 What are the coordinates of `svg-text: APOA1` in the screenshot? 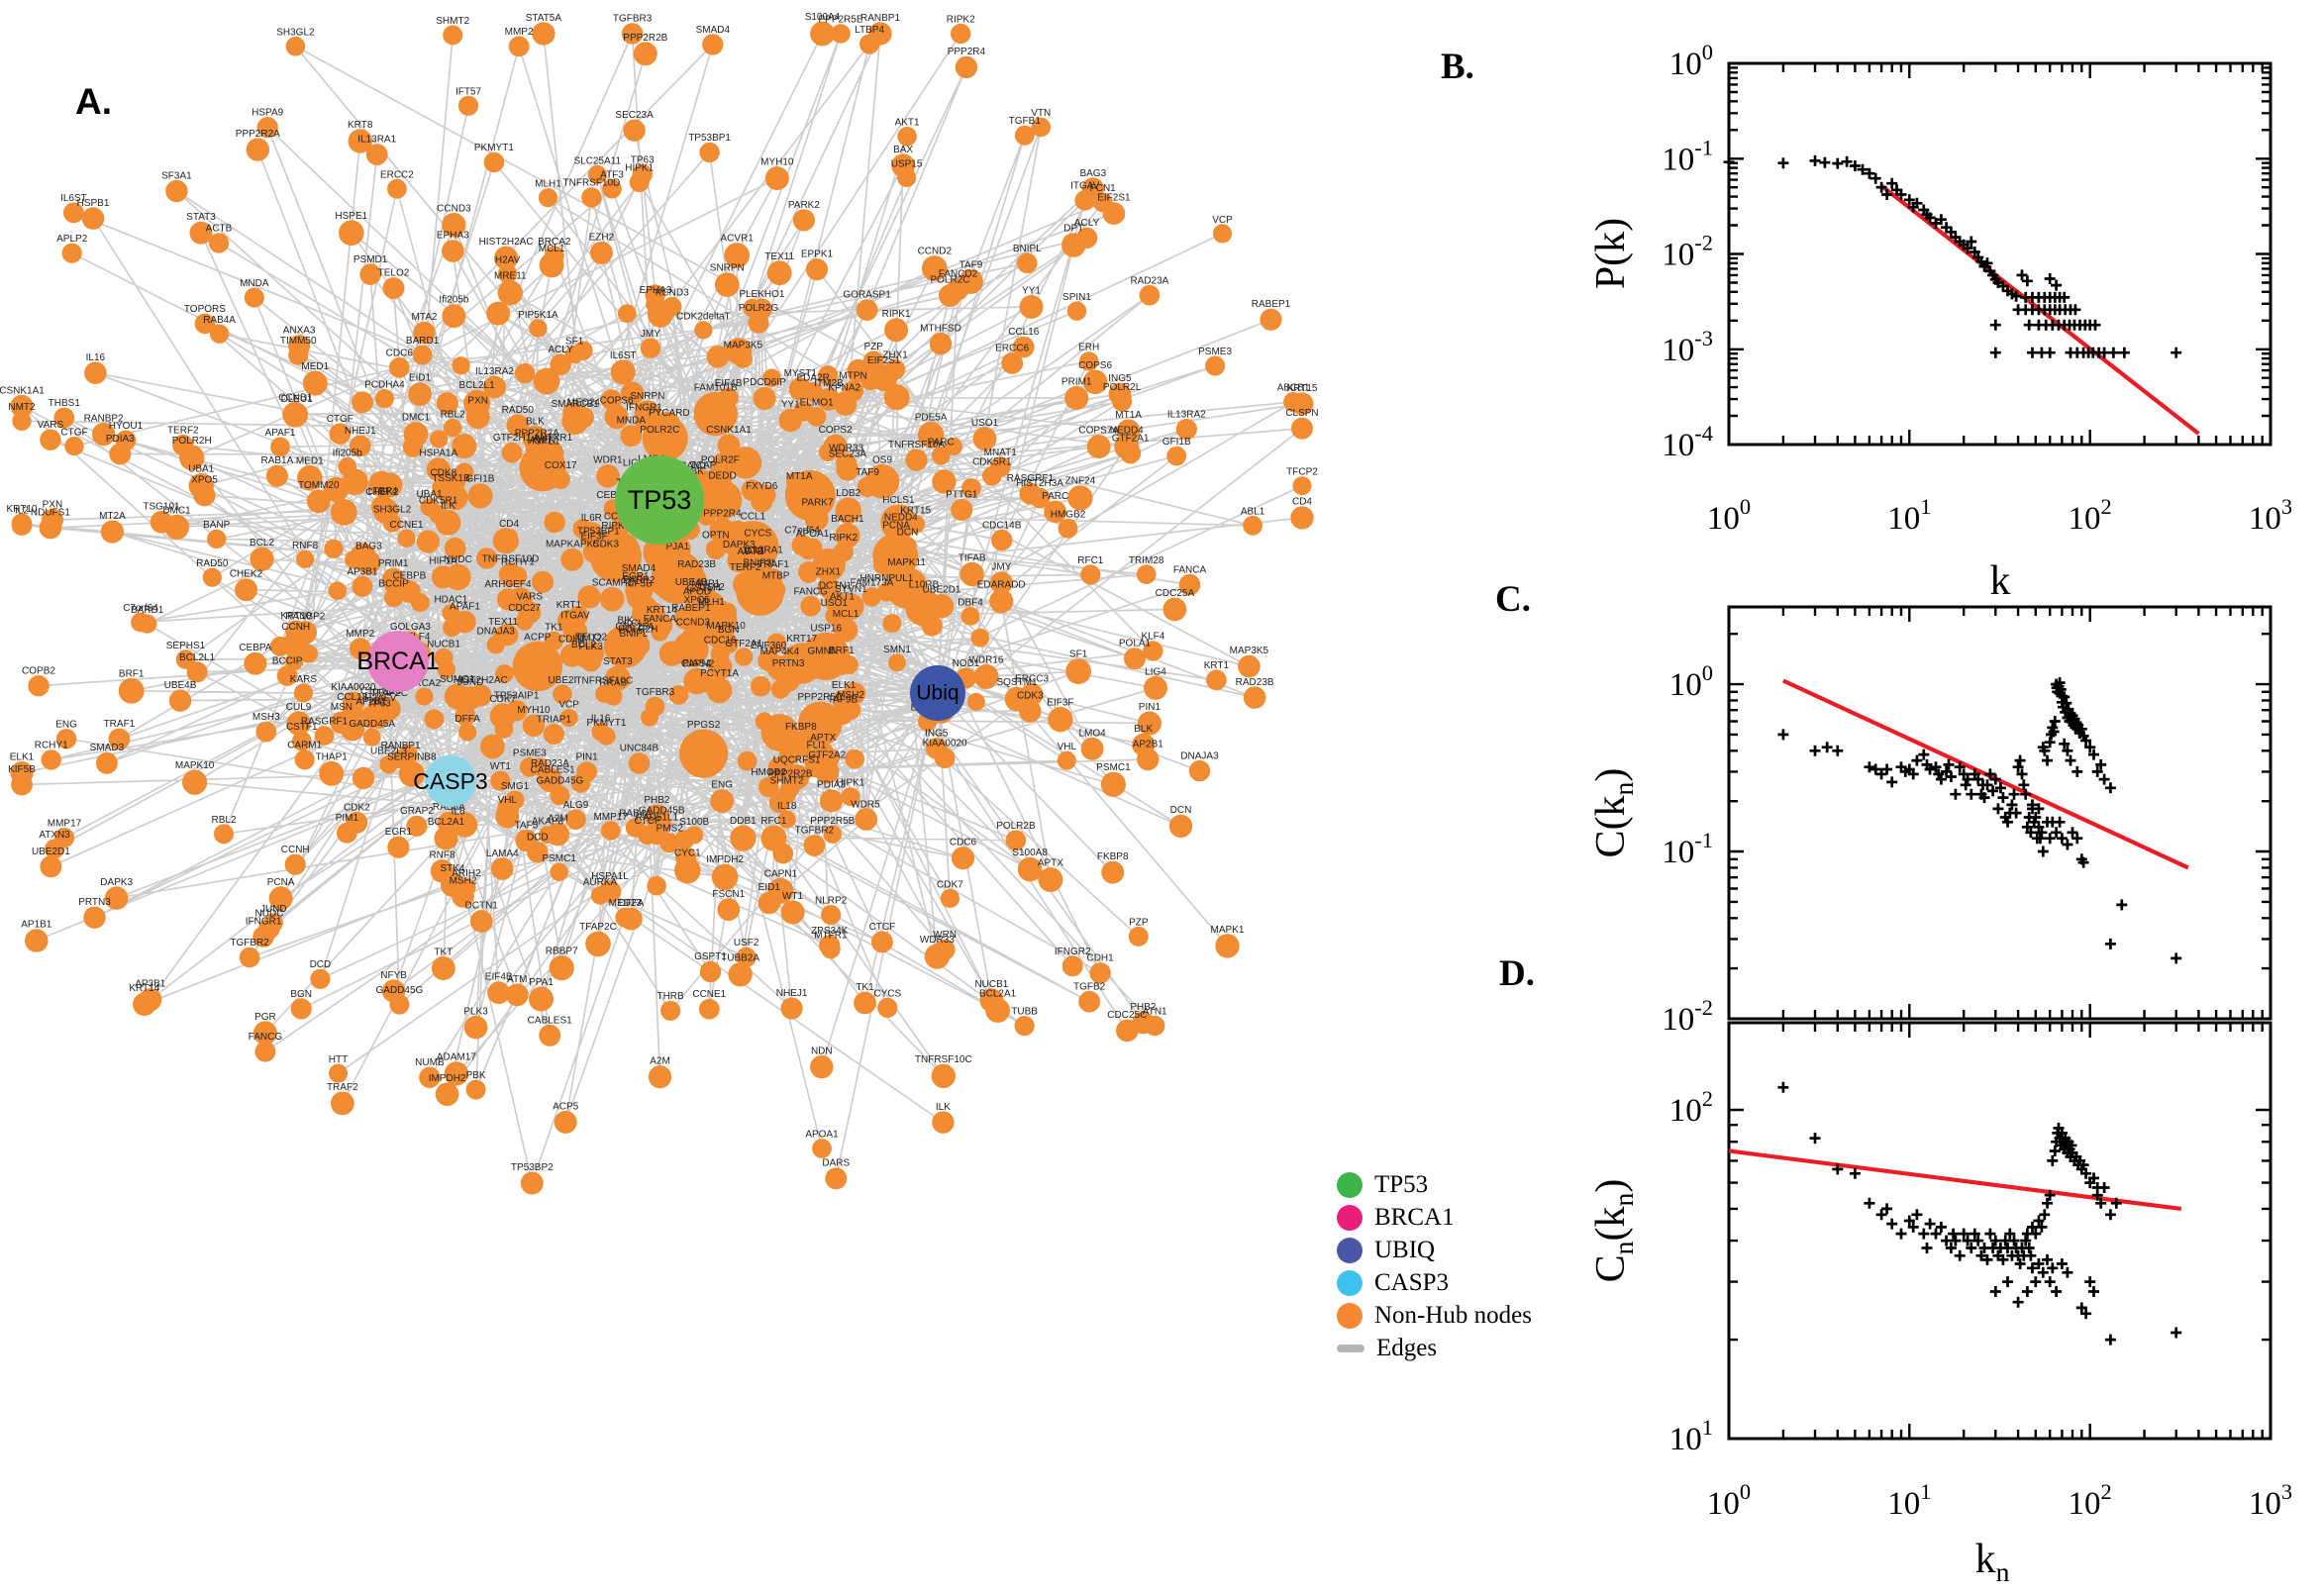 It's located at (813, 534).